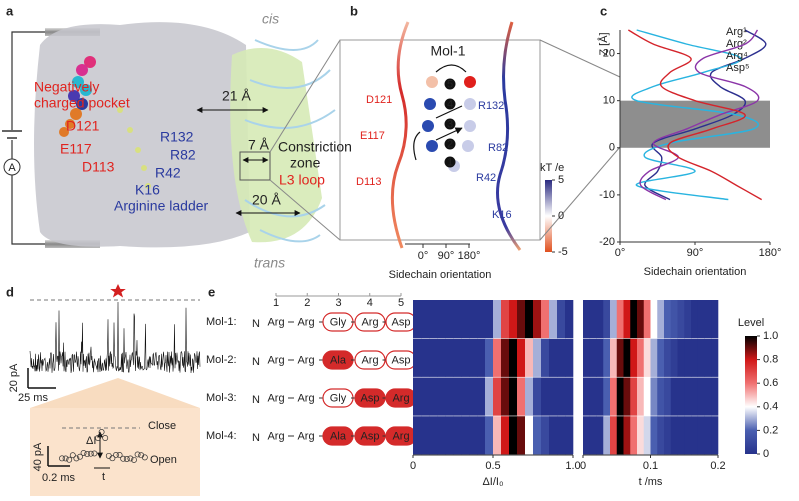 This screenshot has height=501, width=799. What do you see at coordinates (486, 178) in the screenshot?
I see `residue-label: R42` at bounding box center [486, 178].